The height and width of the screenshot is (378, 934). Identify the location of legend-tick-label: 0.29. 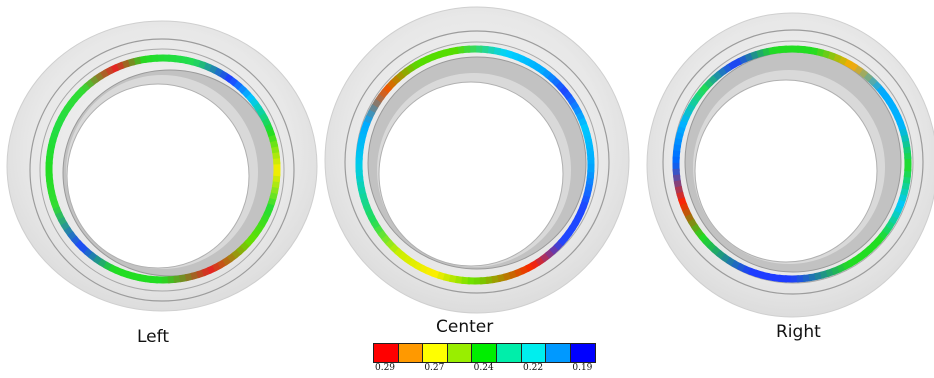
(385, 368).